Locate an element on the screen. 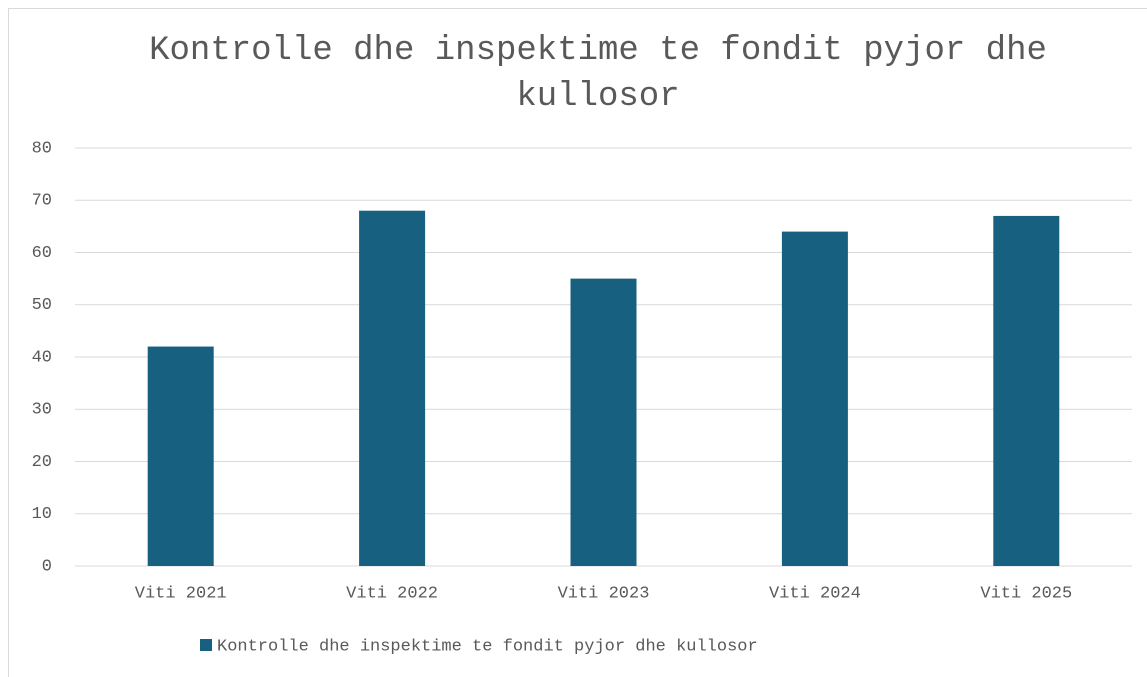 The image size is (1147, 677). x-tick-label: Viti 2025 is located at coordinates (1026, 593).